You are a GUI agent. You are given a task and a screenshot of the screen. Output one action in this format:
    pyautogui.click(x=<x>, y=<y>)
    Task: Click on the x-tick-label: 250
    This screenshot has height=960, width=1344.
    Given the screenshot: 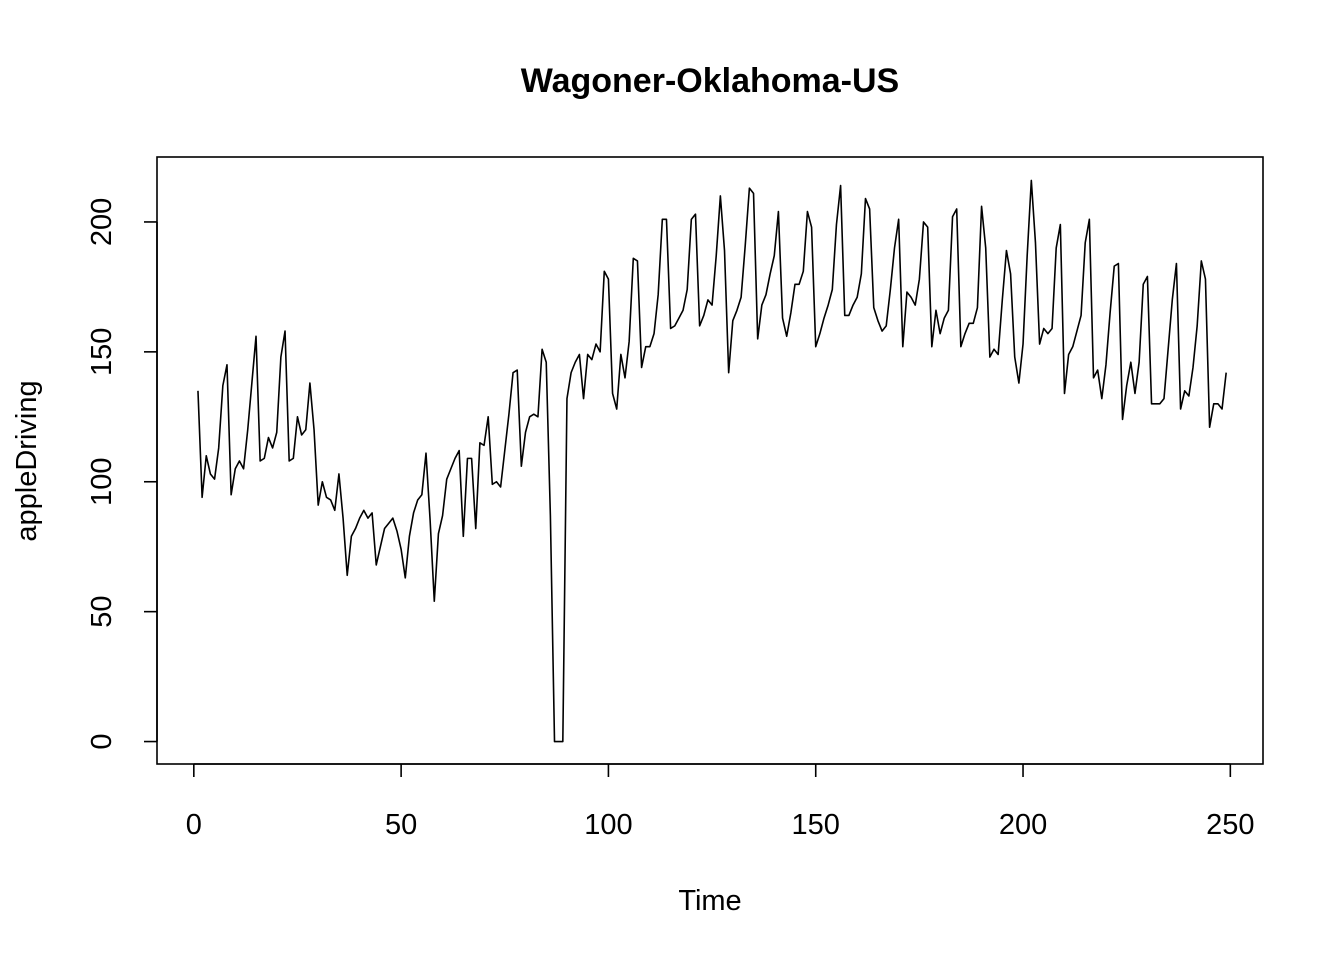 What is the action you would take?
    pyautogui.click(x=1230, y=825)
    